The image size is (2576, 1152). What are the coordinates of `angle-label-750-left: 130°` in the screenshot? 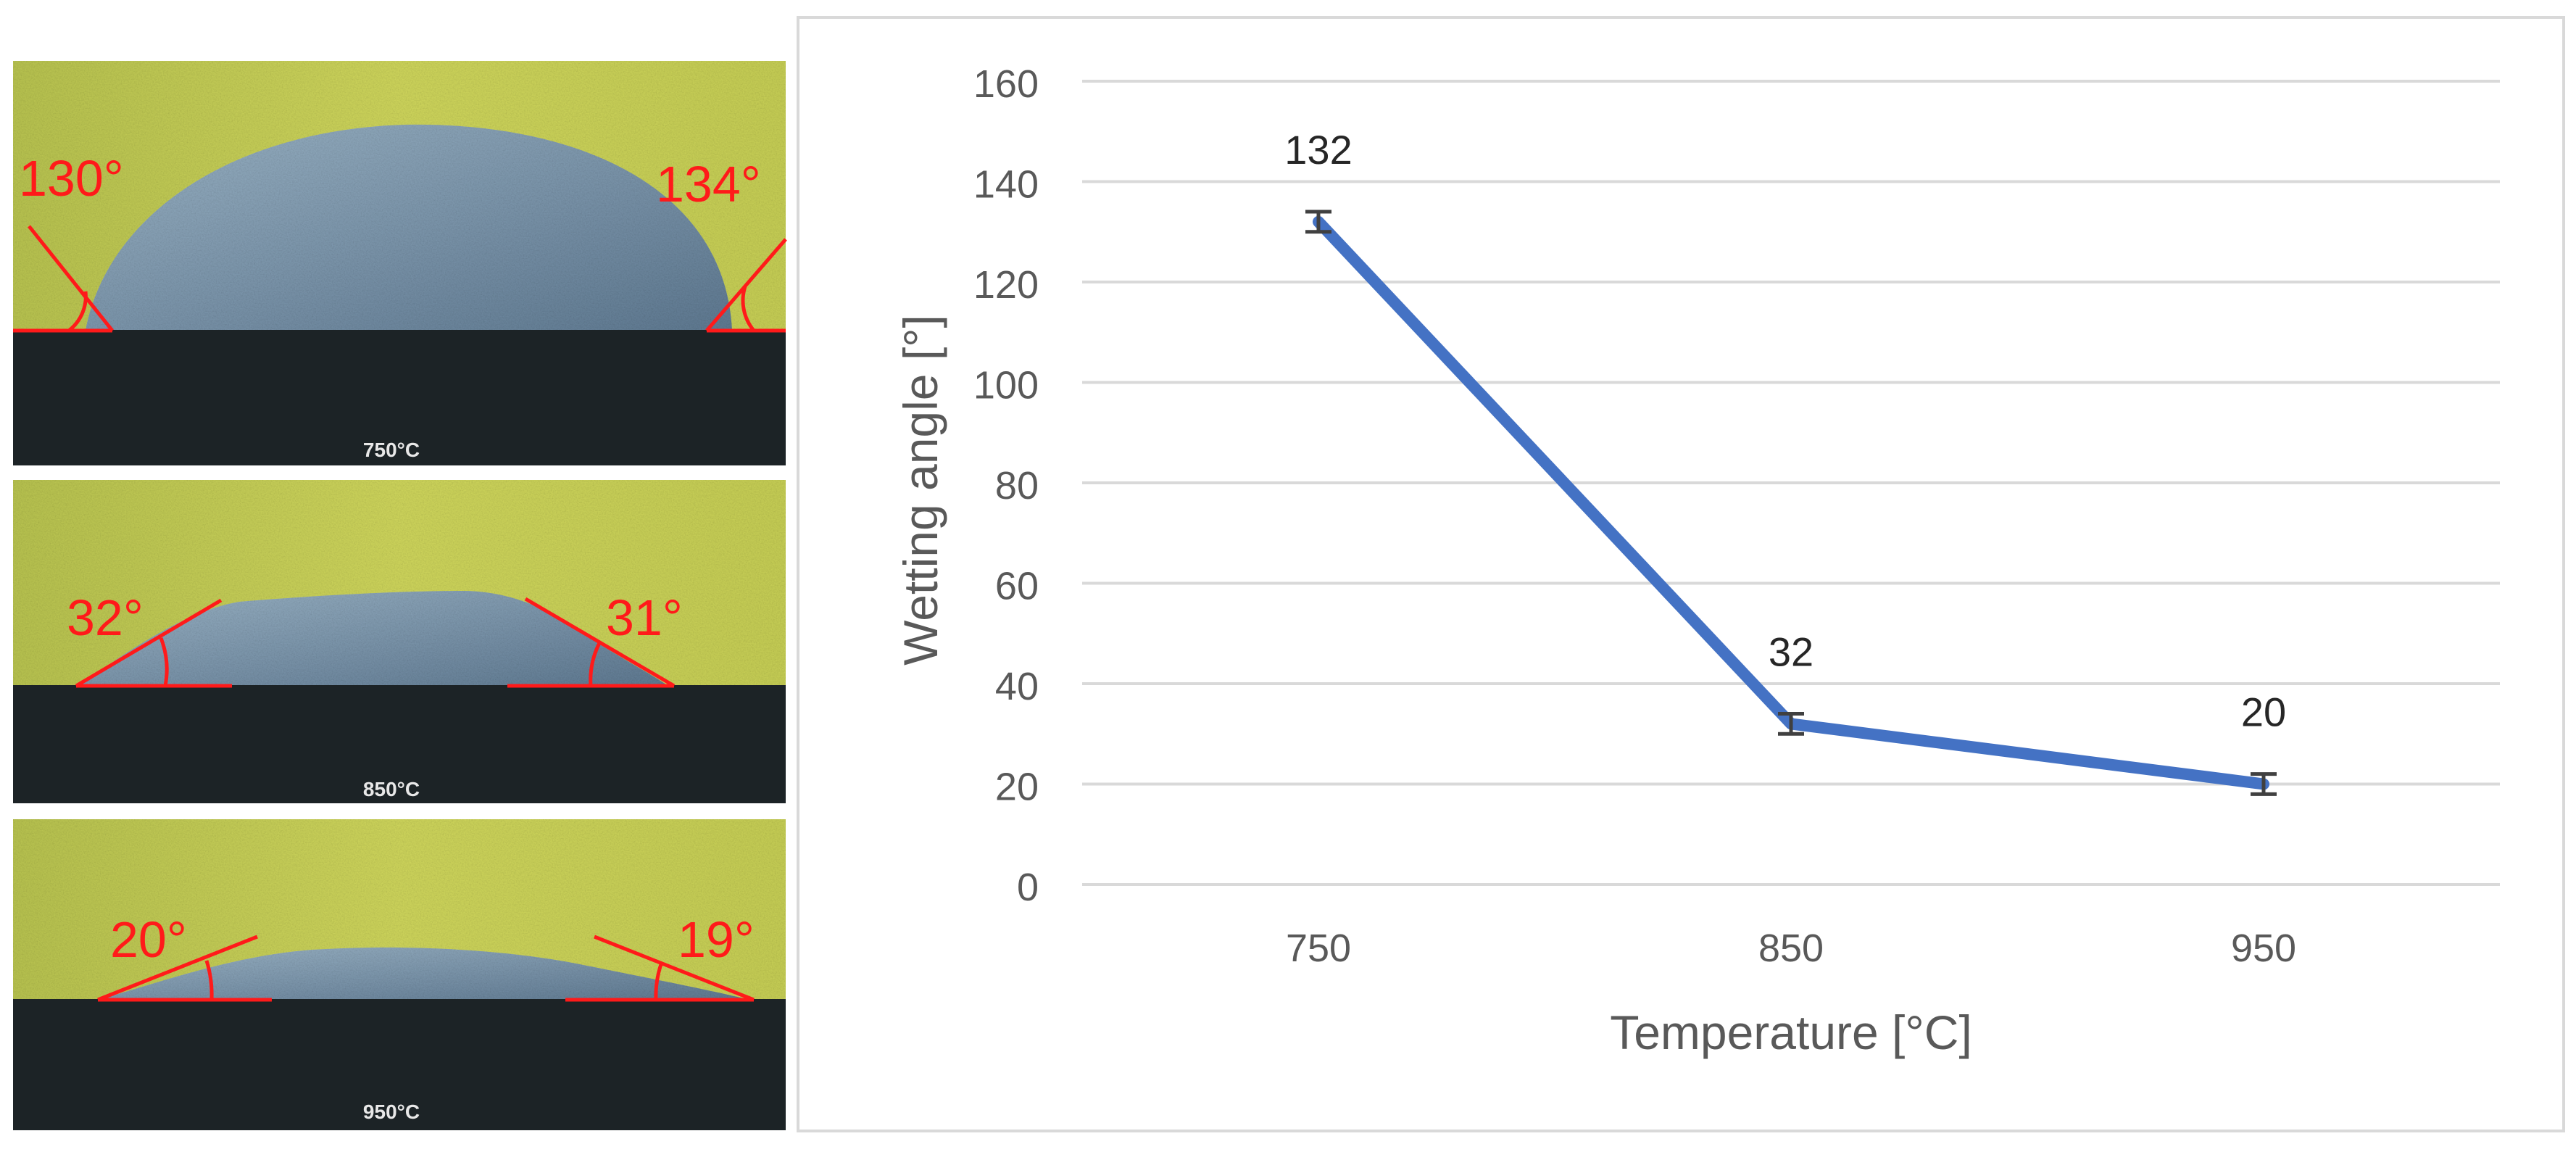 It's located at (71, 178).